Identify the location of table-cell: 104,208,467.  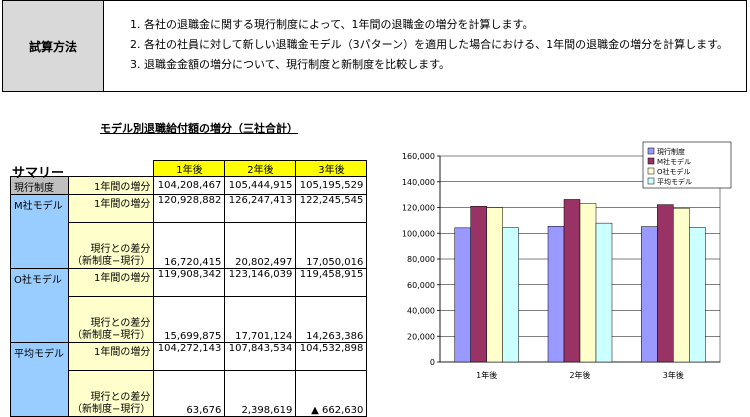
(189, 185).